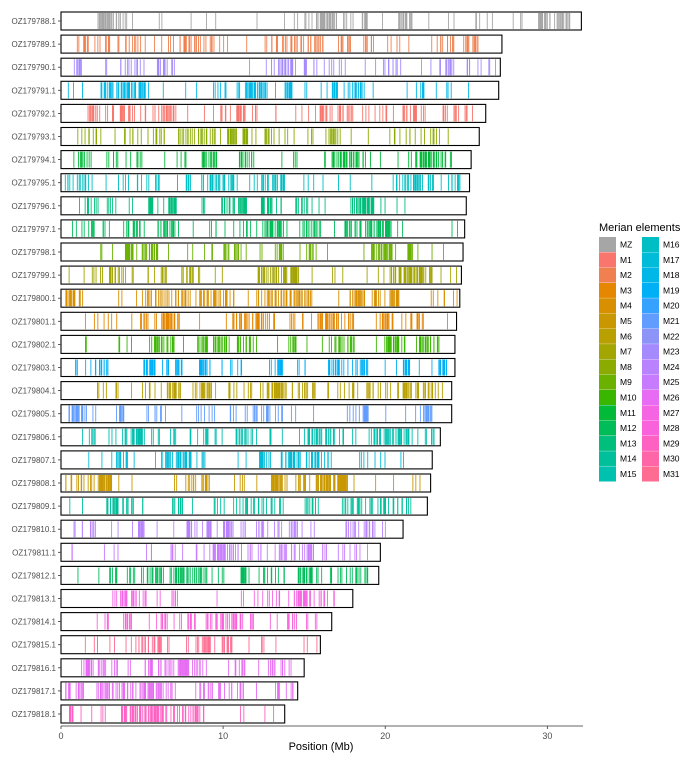 The height and width of the screenshot is (766, 694). What do you see at coordinates (626, 290) in the screenshot?
I see `legend-label: M3` at bounding box center [626, 290].